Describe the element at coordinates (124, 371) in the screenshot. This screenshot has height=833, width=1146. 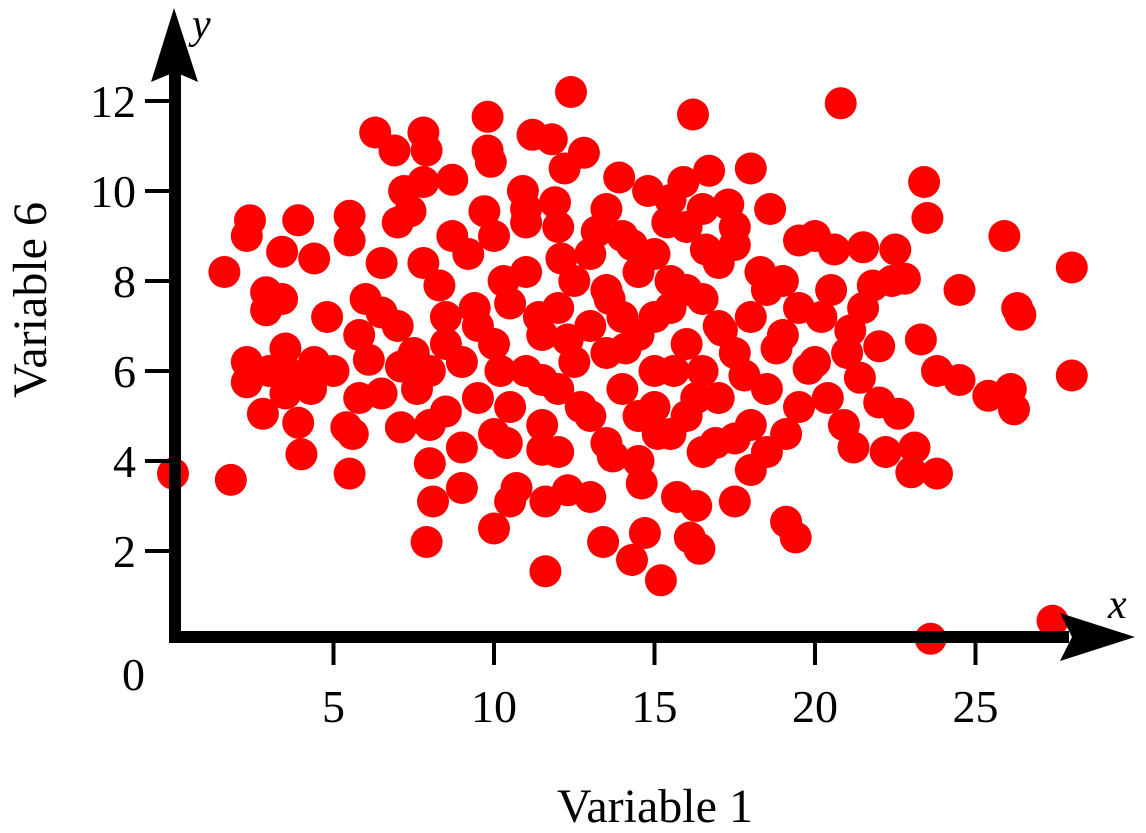
I see `y-tick-label: 6` at that location.